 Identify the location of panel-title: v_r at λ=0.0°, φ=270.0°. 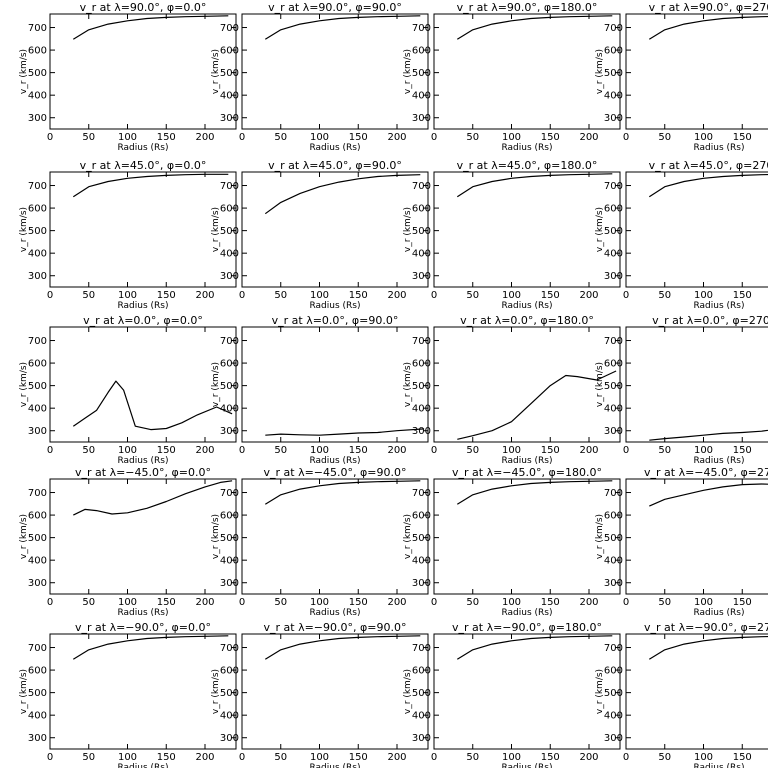
(710, 320).